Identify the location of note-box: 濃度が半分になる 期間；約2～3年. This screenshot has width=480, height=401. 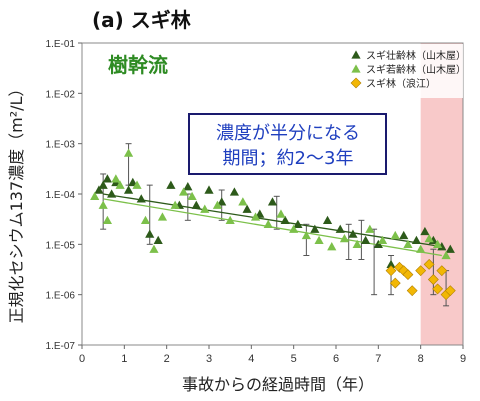
(287, 144).